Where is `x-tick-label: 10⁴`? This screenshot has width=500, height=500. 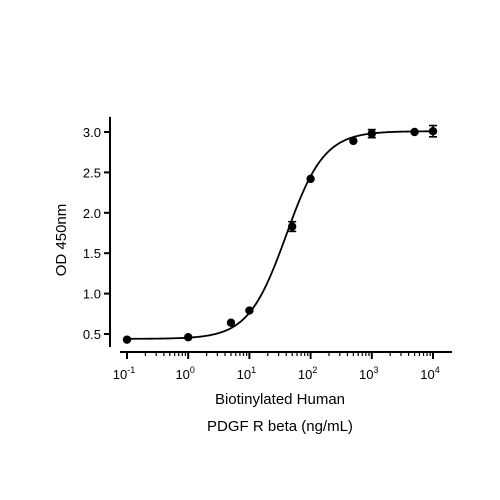 x-tick-label: 10⁴ is located at coordinates (429, 373).